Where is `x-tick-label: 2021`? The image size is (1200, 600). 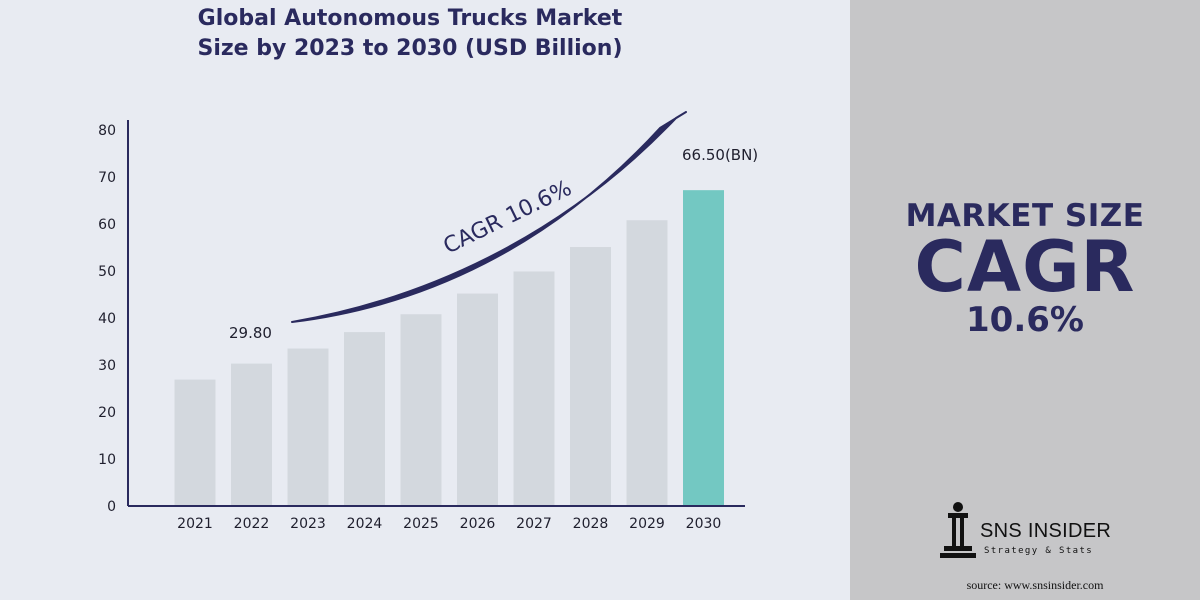 x-tick-label: 2021 is located at coordinates (195, 524).